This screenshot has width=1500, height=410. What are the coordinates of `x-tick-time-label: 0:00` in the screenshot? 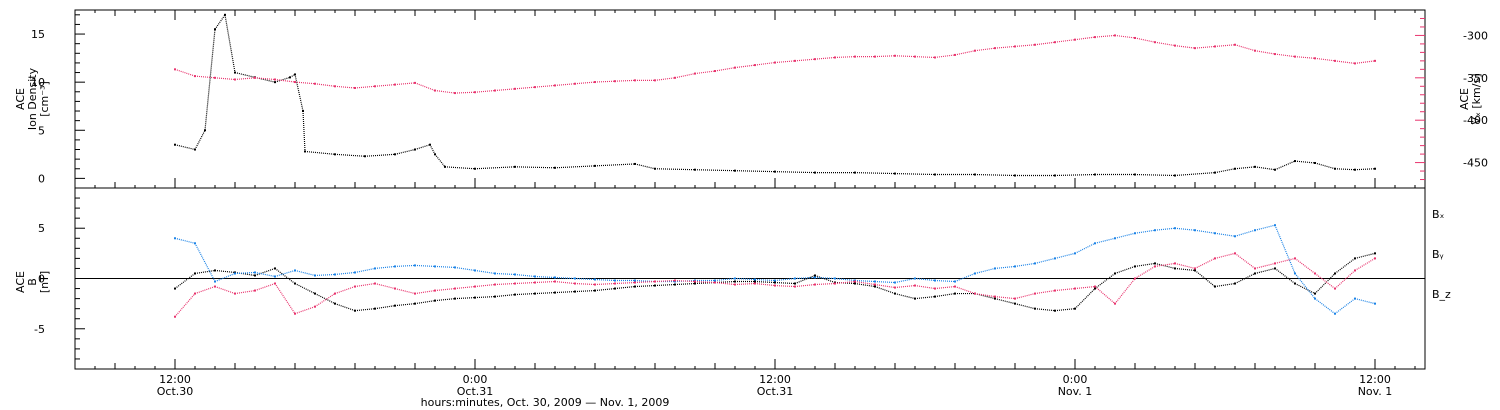 It's located at (1075, 379).